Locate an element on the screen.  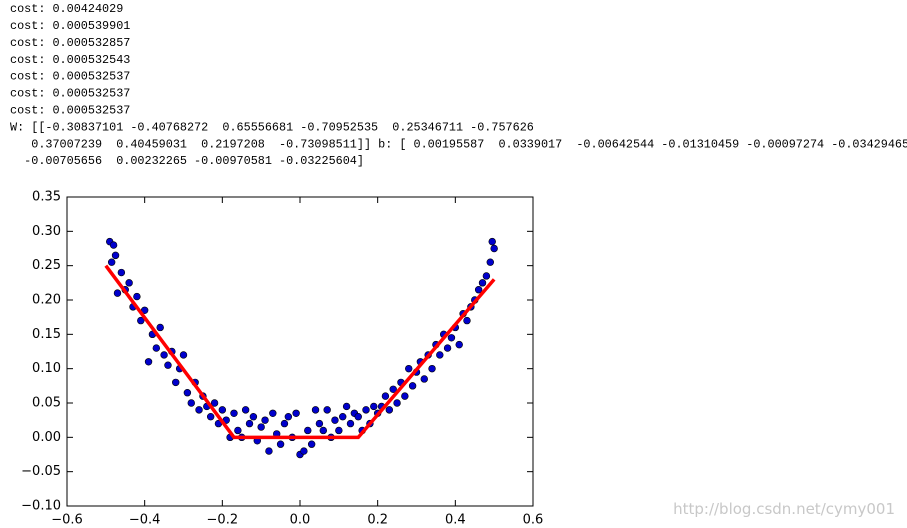
x-tick-label: 0.0 is located at coordinates (300, 520).